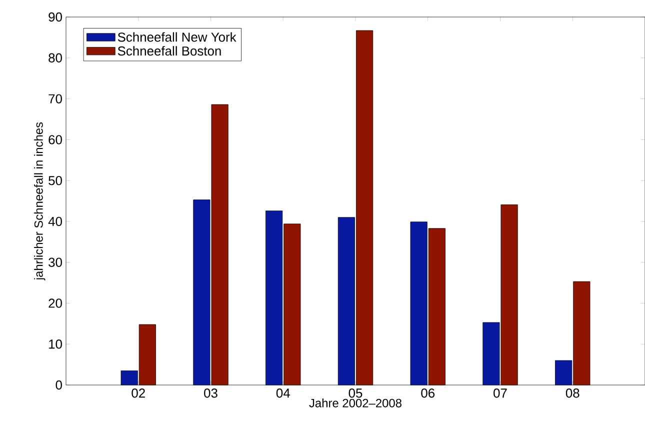  Describe the element at coordinates (138, 393) in the screenshot. I see `x-tick-label: 02` at that location.